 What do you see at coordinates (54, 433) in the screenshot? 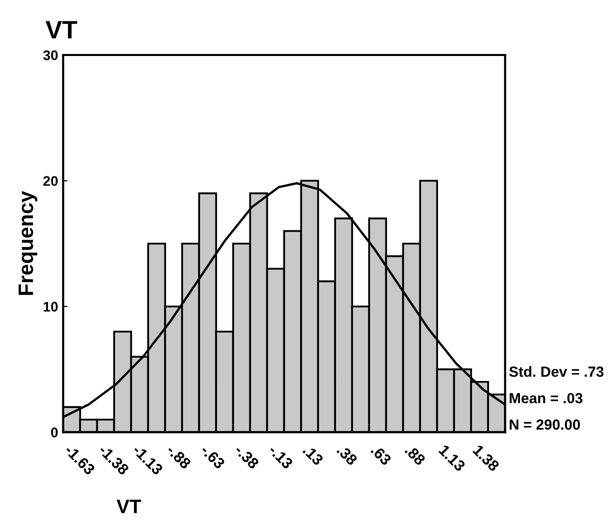
I see `y-tick-label: 0` at bounding box center [54, 433].